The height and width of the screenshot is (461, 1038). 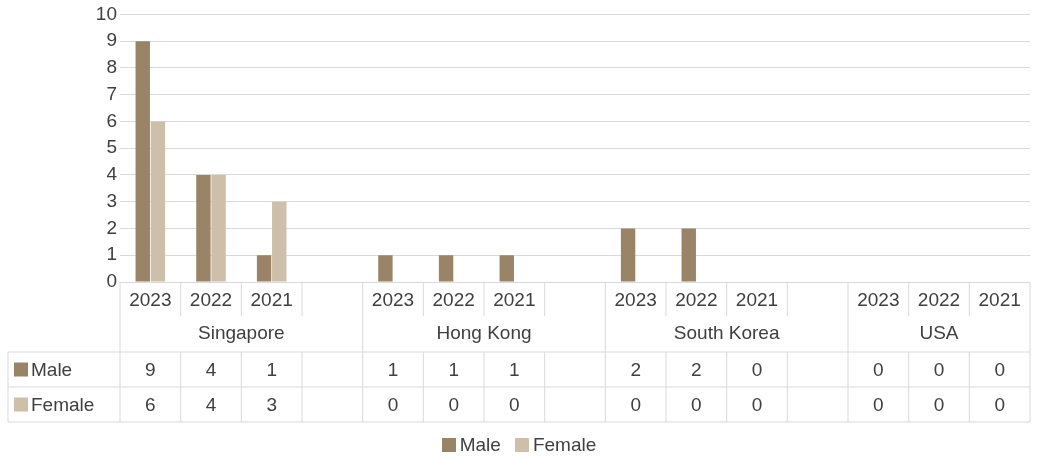 I want to click on y-tick-label: 4, so click(x=112, y=174).